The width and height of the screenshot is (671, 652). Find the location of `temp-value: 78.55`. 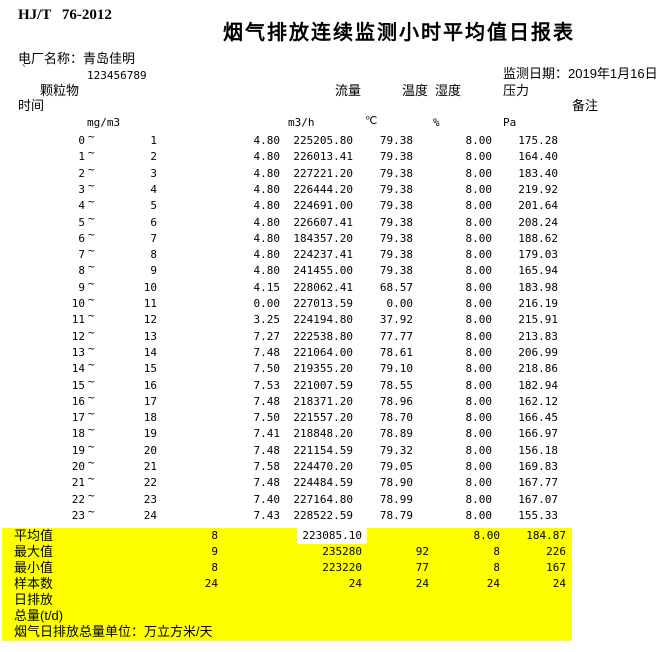

temp-value: 78.55 is located at coordinates (396, 385).